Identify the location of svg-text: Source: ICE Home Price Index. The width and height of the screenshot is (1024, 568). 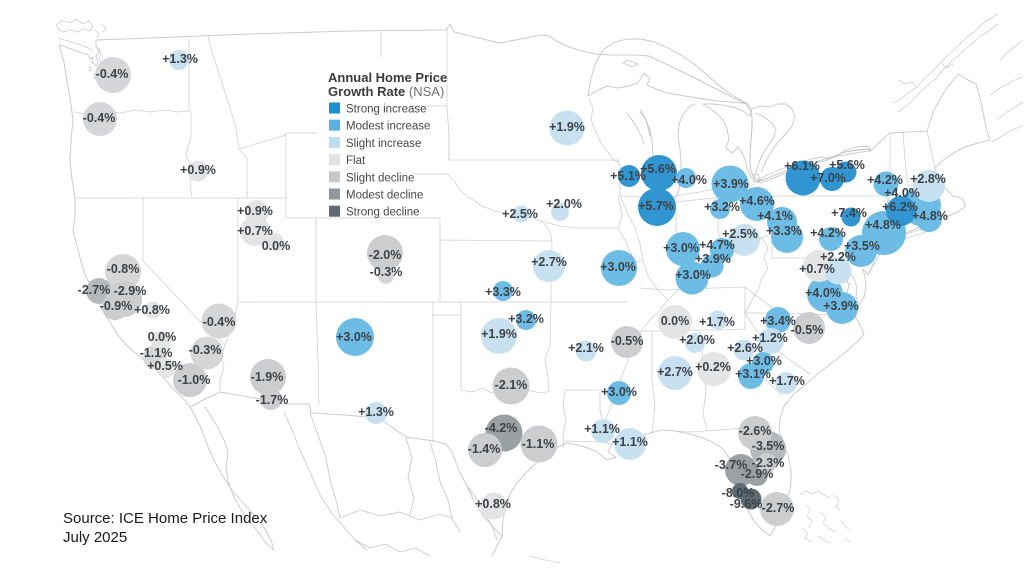
(165, 518).